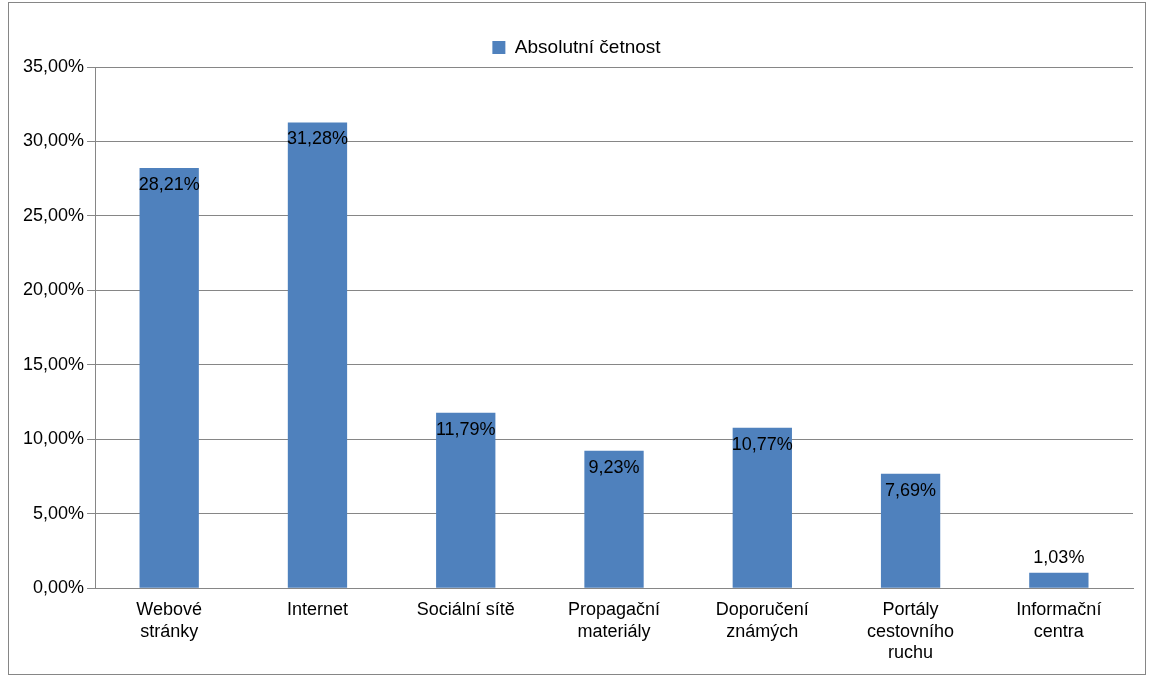  What do you see at coordinates (53, 65) in the screenshot?
I see `y-tick-label: 35,00%` at bounding box center [53, 65].